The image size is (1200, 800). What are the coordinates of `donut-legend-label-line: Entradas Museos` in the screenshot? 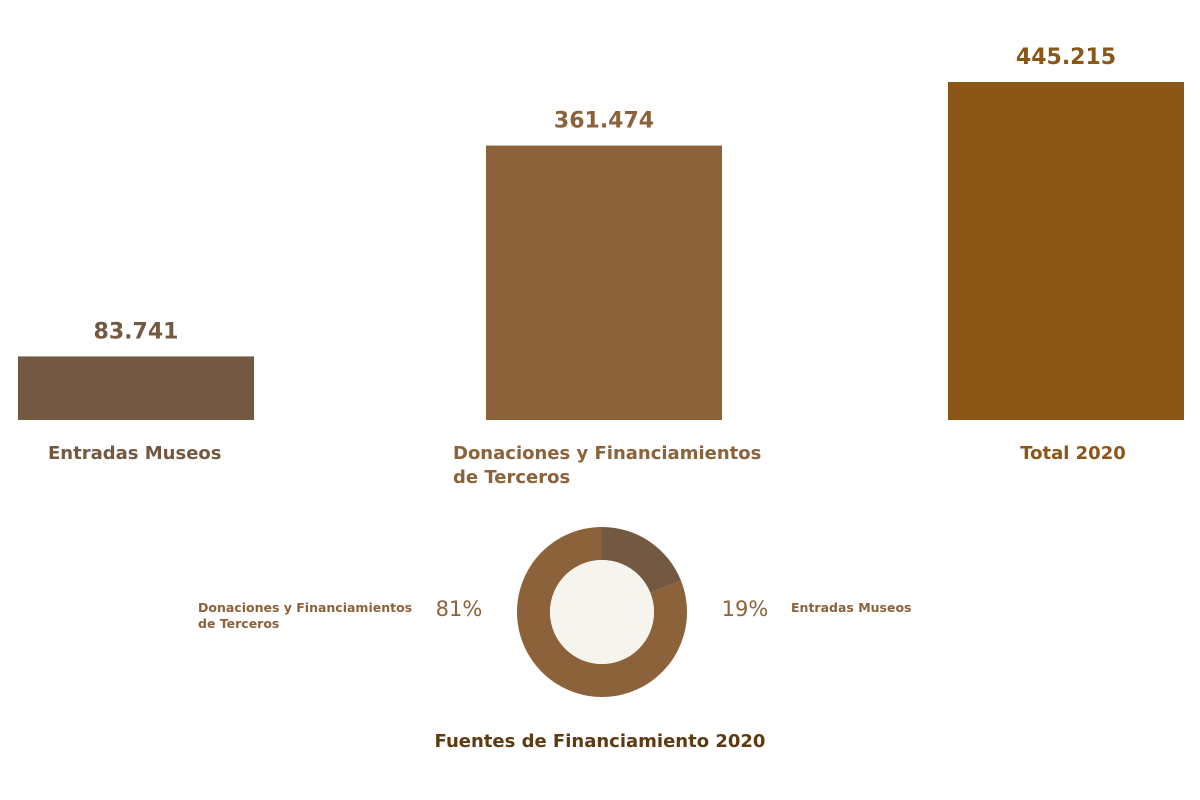 It's located at (851, 607).